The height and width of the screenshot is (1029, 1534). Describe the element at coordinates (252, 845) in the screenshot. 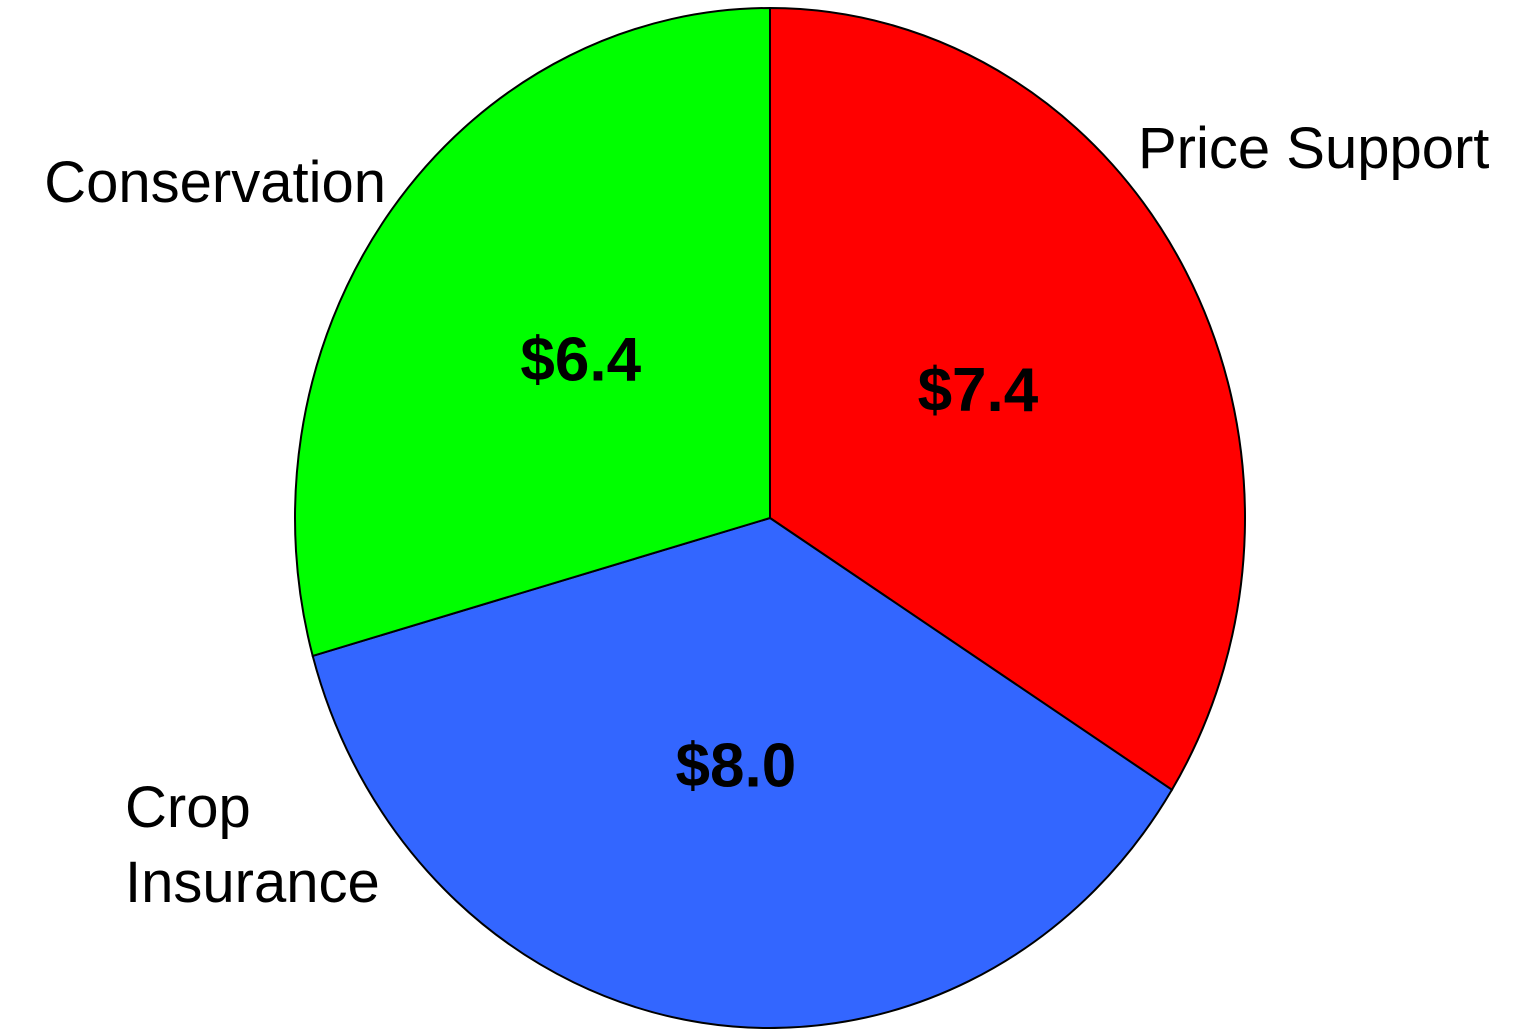

I see `category-label: Crop Insurance` at that location.